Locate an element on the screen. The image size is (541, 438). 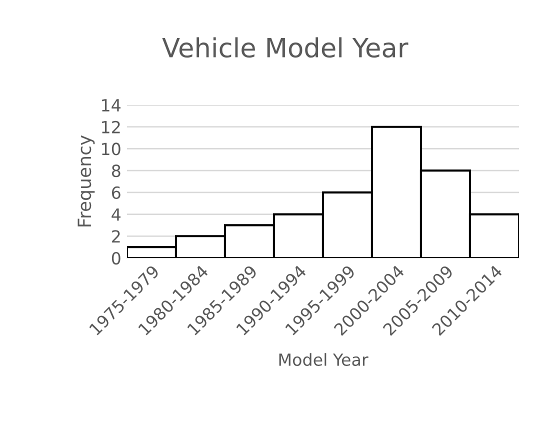
y-tick-label: 0 is located at coordinates (116, 258).